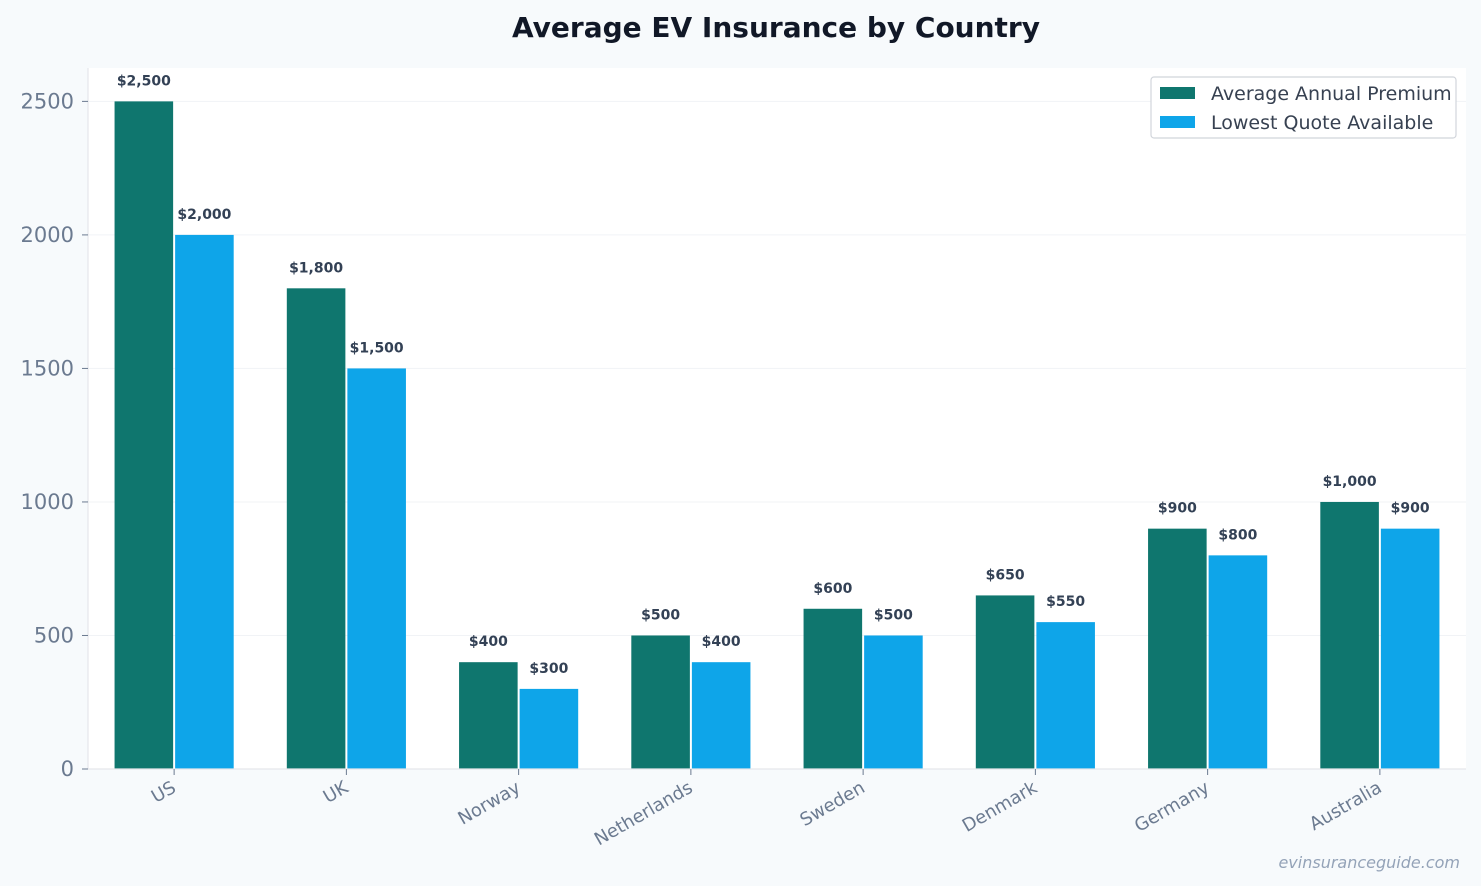 The image size is (1481, 886). I want to click on data-label-sweden-series-0: $600, so click(832, 589).